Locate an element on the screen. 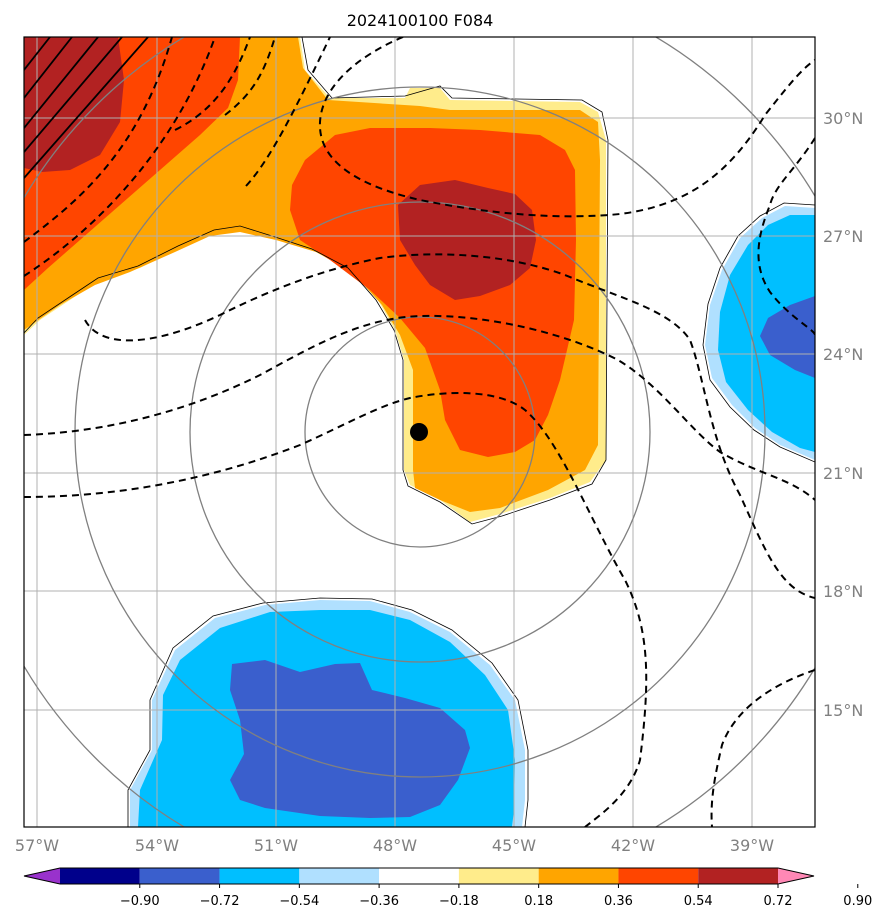  colorbar-outline is located at coordinates (419, 876).